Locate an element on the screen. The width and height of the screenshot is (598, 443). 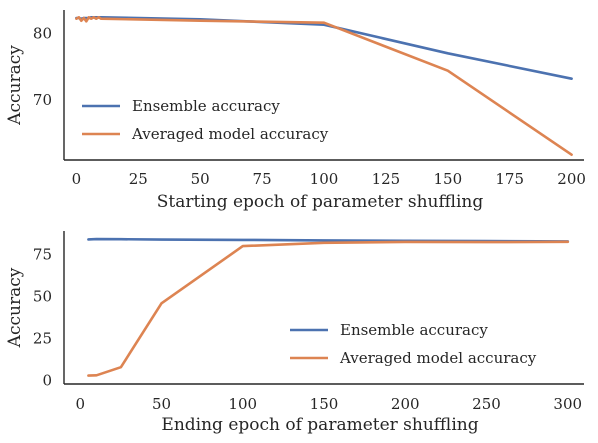
top-series-line-ensemble is located at coordinates (324, 47).